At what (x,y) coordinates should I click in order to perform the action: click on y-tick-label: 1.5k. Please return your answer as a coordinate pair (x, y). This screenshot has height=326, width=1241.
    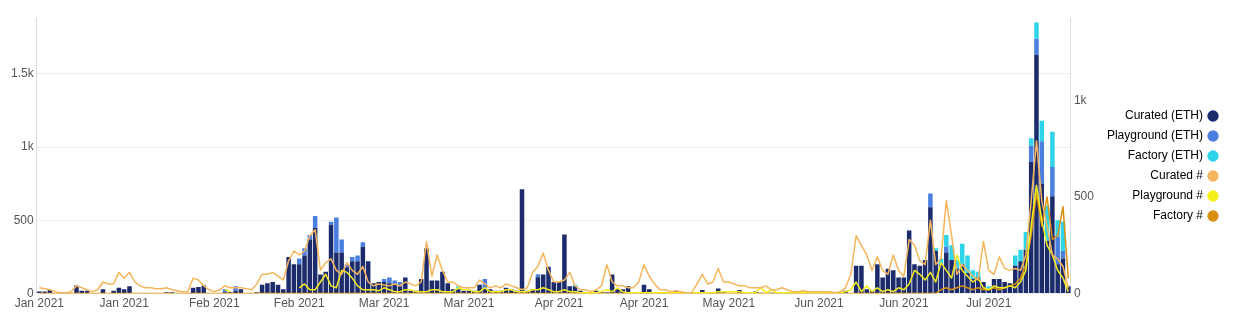
    Looking at the image, I should click on (22, 73).